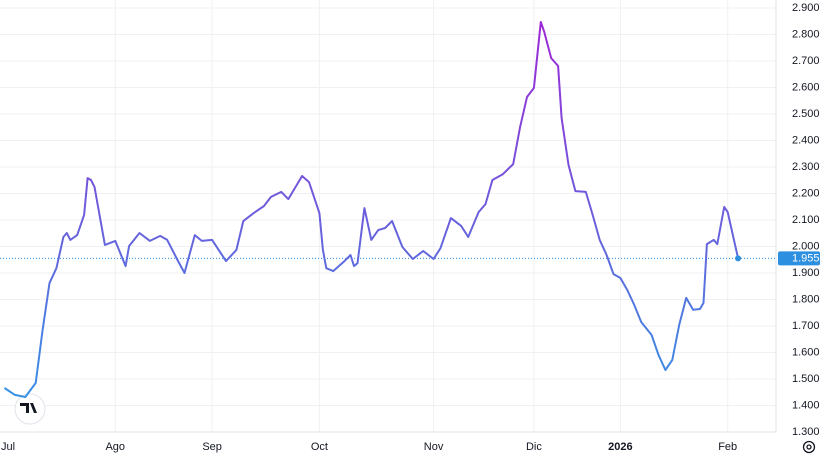  I want to click on y-tick-label: 2.800, so click(806, 34).